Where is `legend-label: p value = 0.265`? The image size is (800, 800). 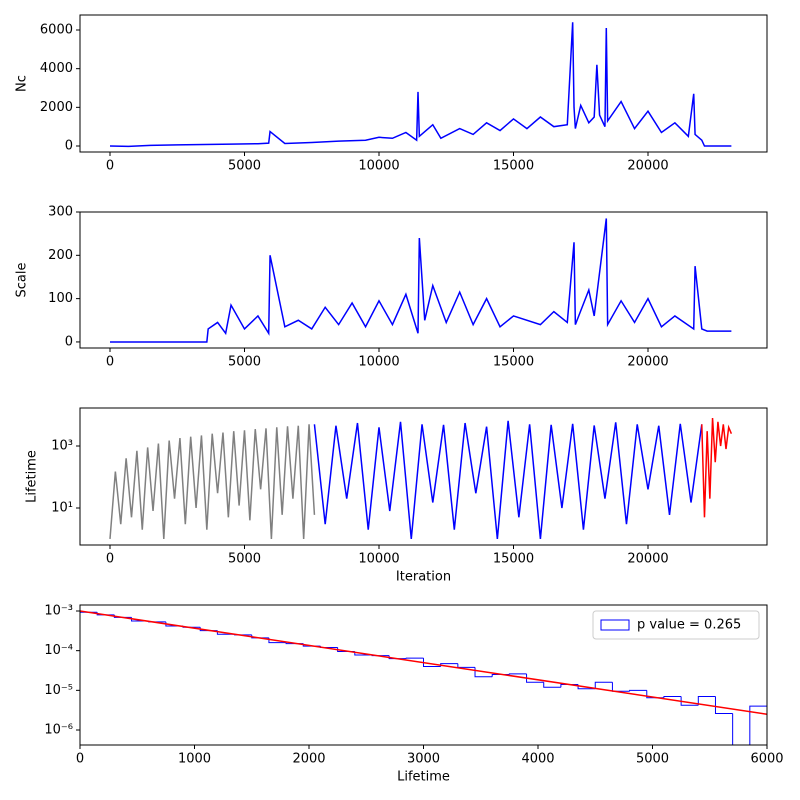 legend-label: p value = 0.265 is located at coordinates (689, 625).